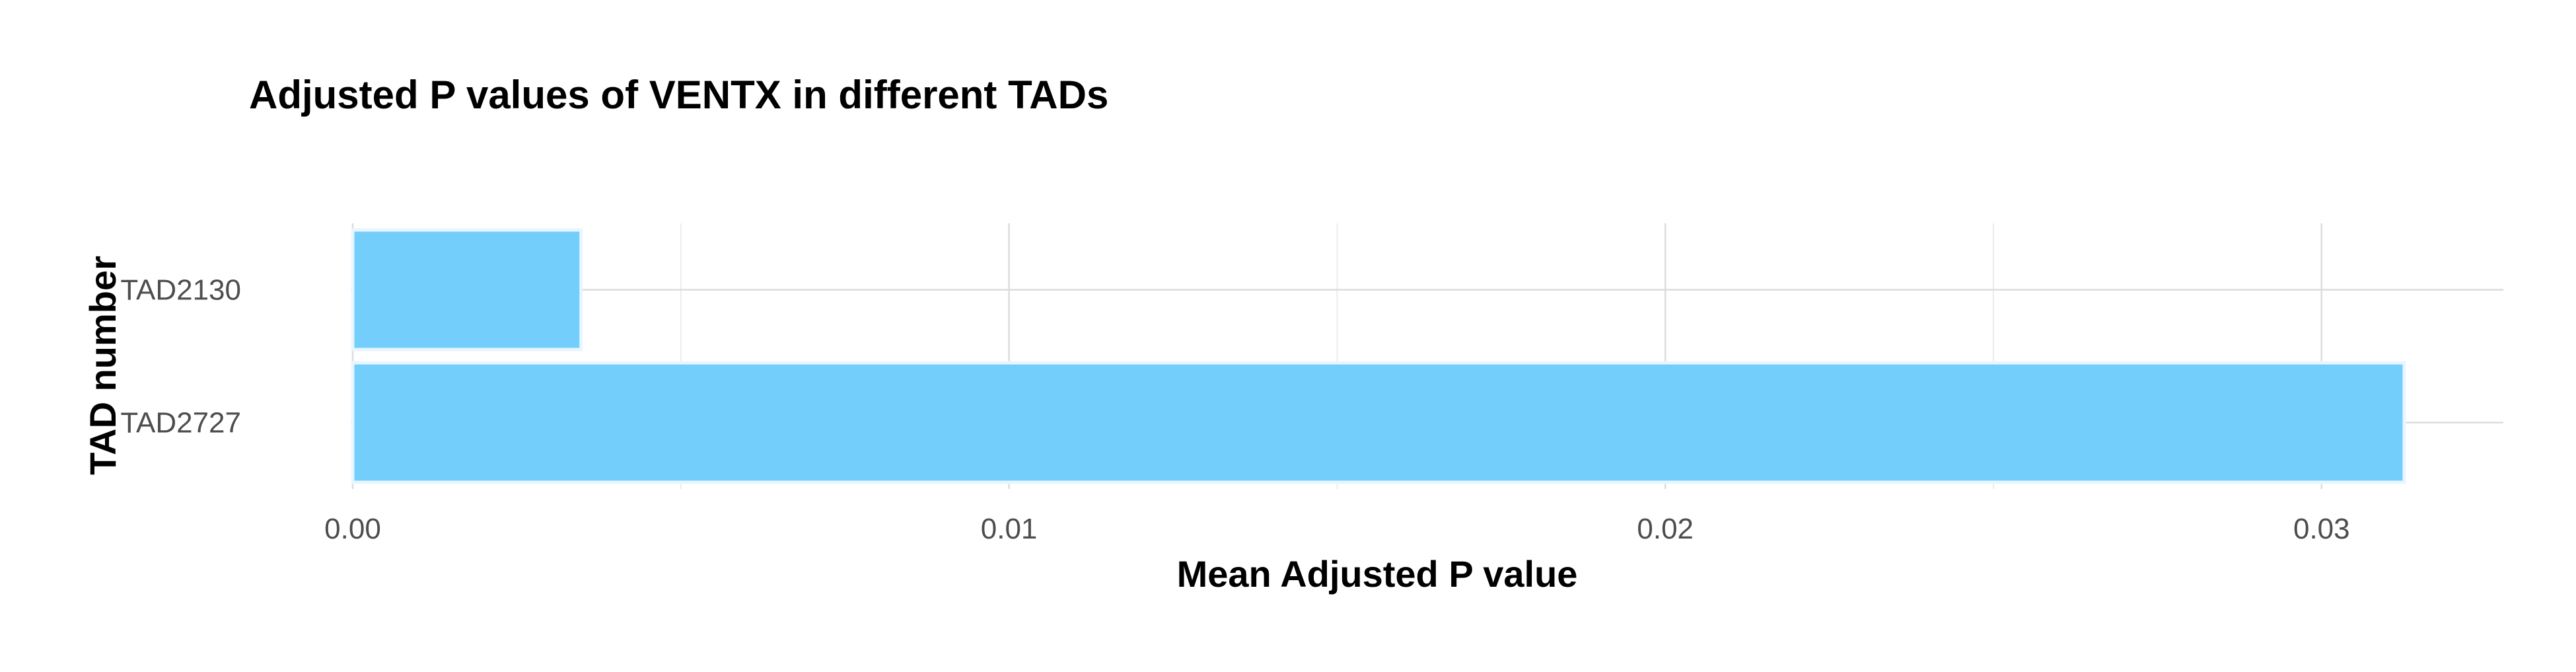 The image size is (2576, 672). What do you see at coordinates (180, 423) in the screenshot?
I see `y-tick-label: TAD2727` at bounding box center [180, 423].